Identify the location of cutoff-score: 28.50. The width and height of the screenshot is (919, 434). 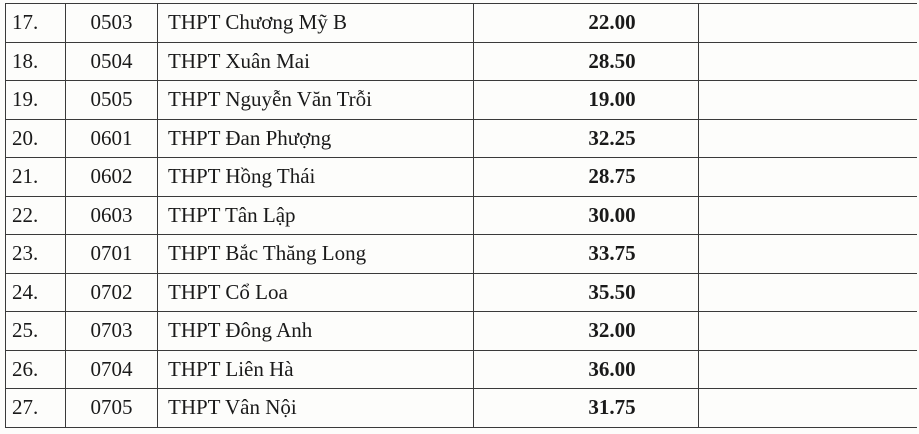
(586, 61).